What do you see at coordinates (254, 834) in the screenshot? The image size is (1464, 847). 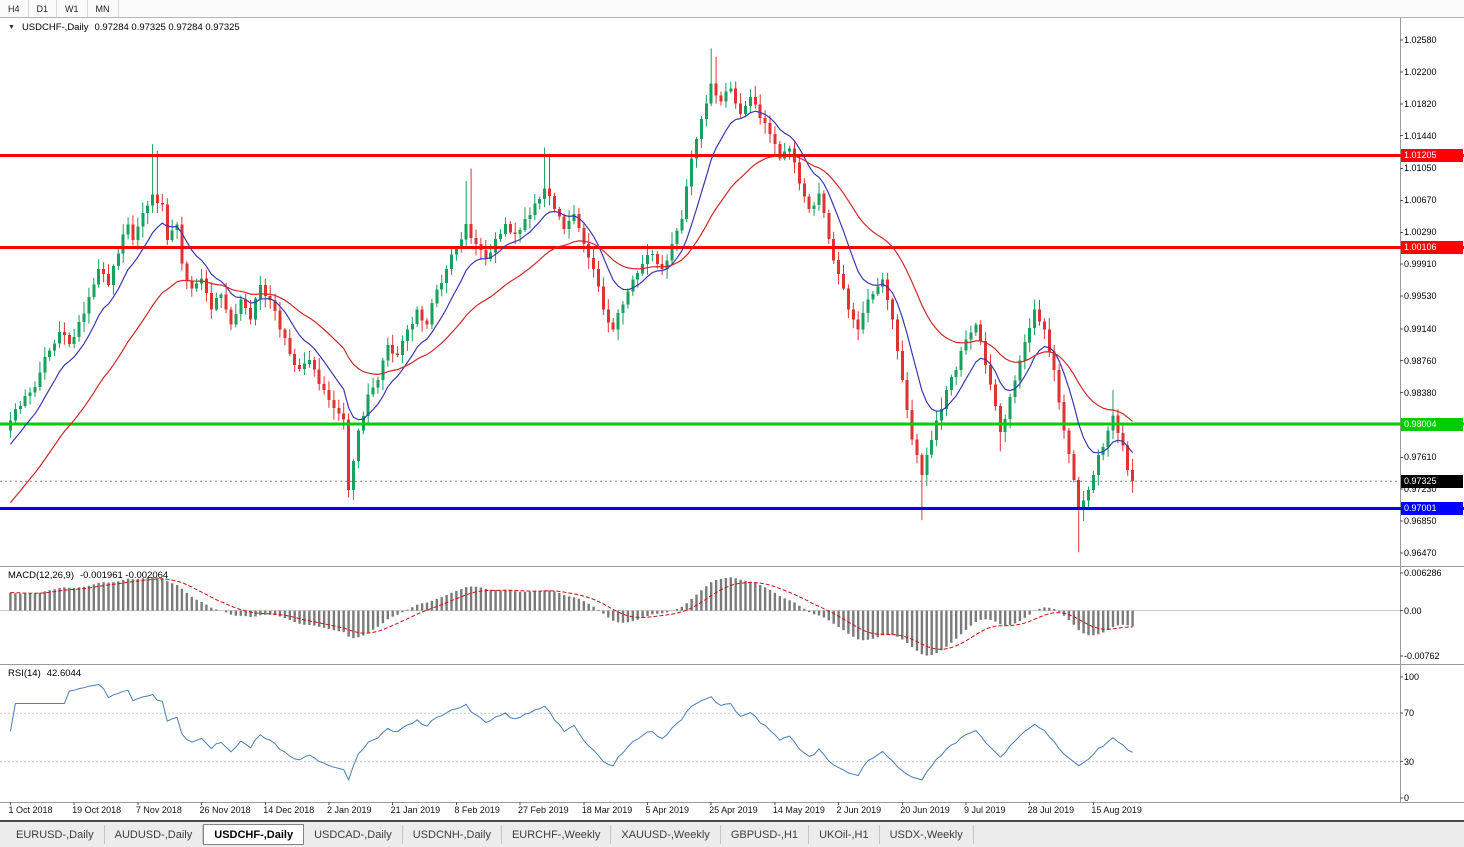 I see `tab-usdchf-daily: USDCHF-,Daily` at bounding box center [254, 834].